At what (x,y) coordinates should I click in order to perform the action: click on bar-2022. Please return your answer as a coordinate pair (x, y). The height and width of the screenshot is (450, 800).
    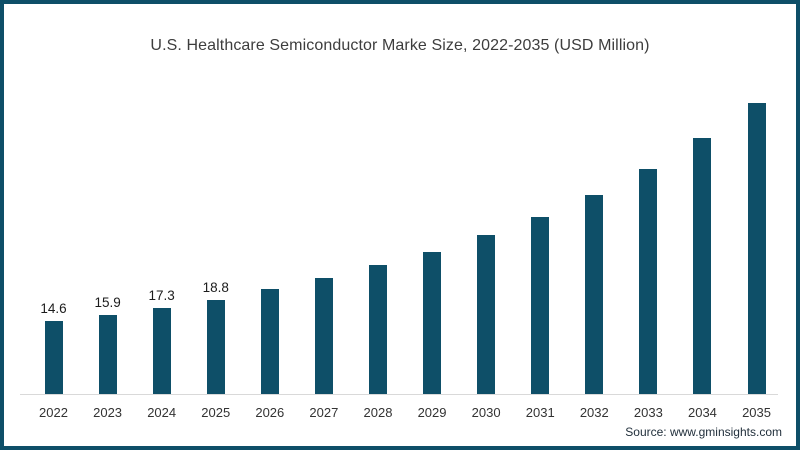
    Looking at the image, I should click on (53, 357).